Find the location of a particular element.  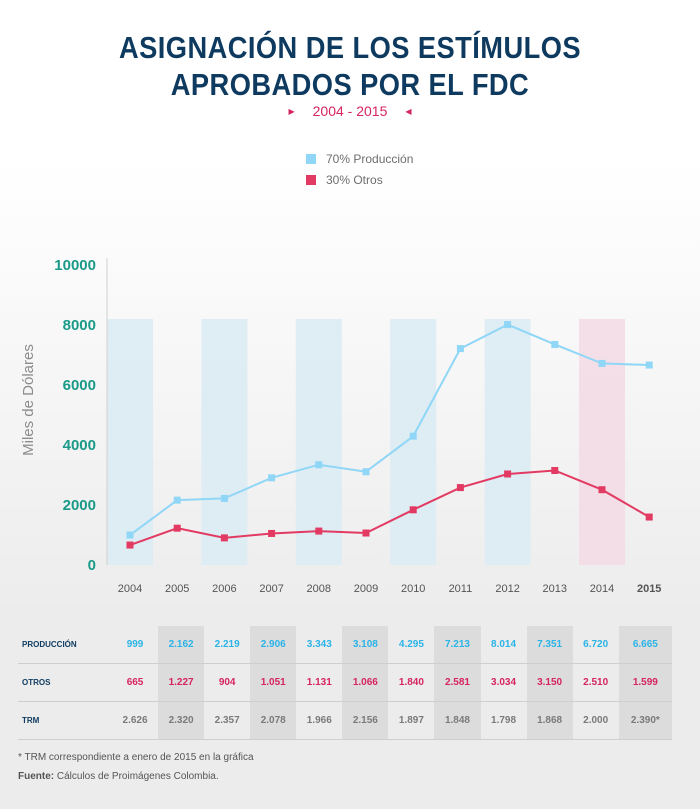

table-cell: 2.581 is located at coordinates (457, 682).